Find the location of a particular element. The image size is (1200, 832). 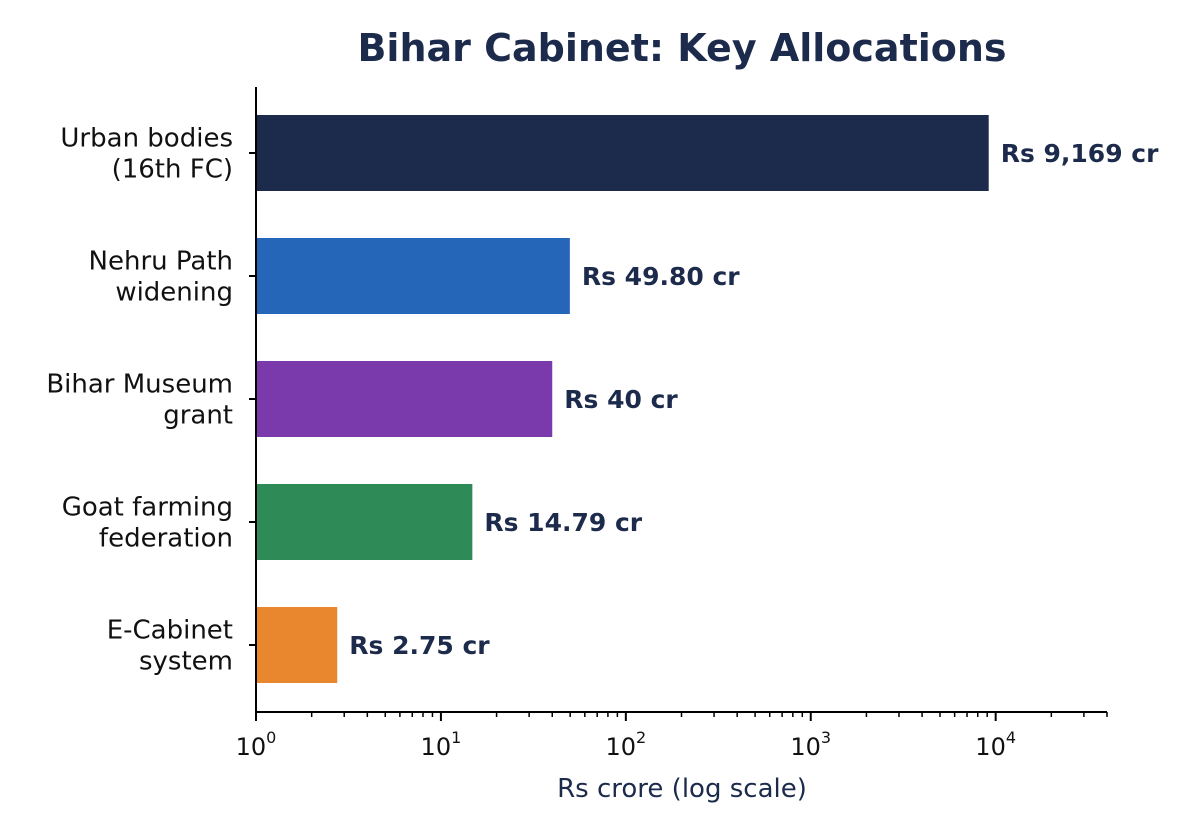

x-tick-label: 10² is located at coordinates (625, 744).